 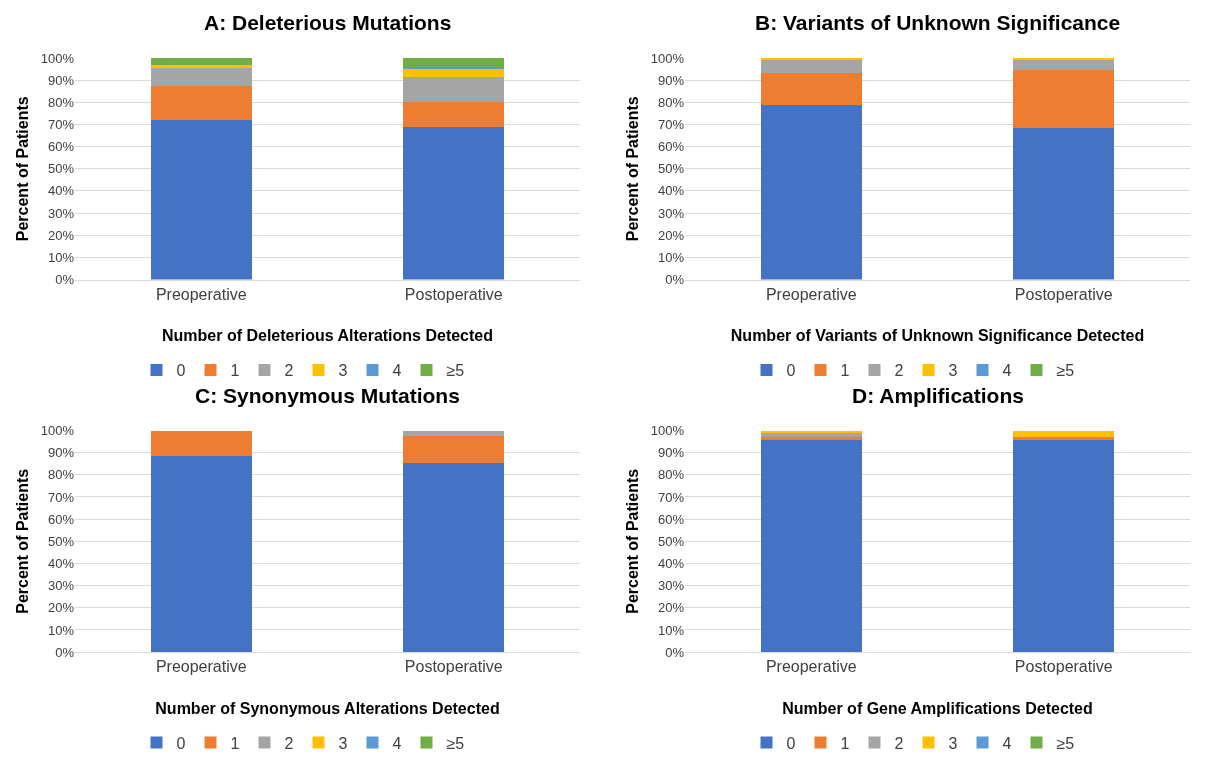 What do you see at coordinates (937, 336) in the screenshot?
I see `x-axis-title: Number of Variants of Unknown Significance Detected` at bounding box center [937, 336].